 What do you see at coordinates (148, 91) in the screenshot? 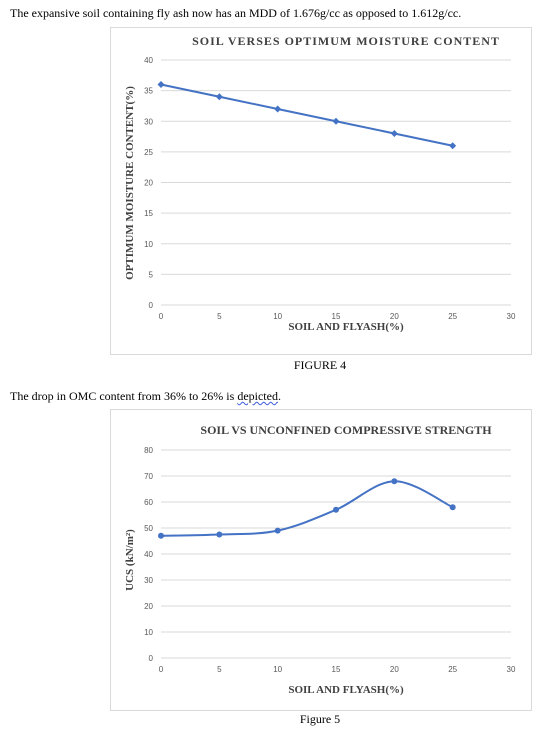
I see `y-tick-label: 35` at bounding box center [148, 91].